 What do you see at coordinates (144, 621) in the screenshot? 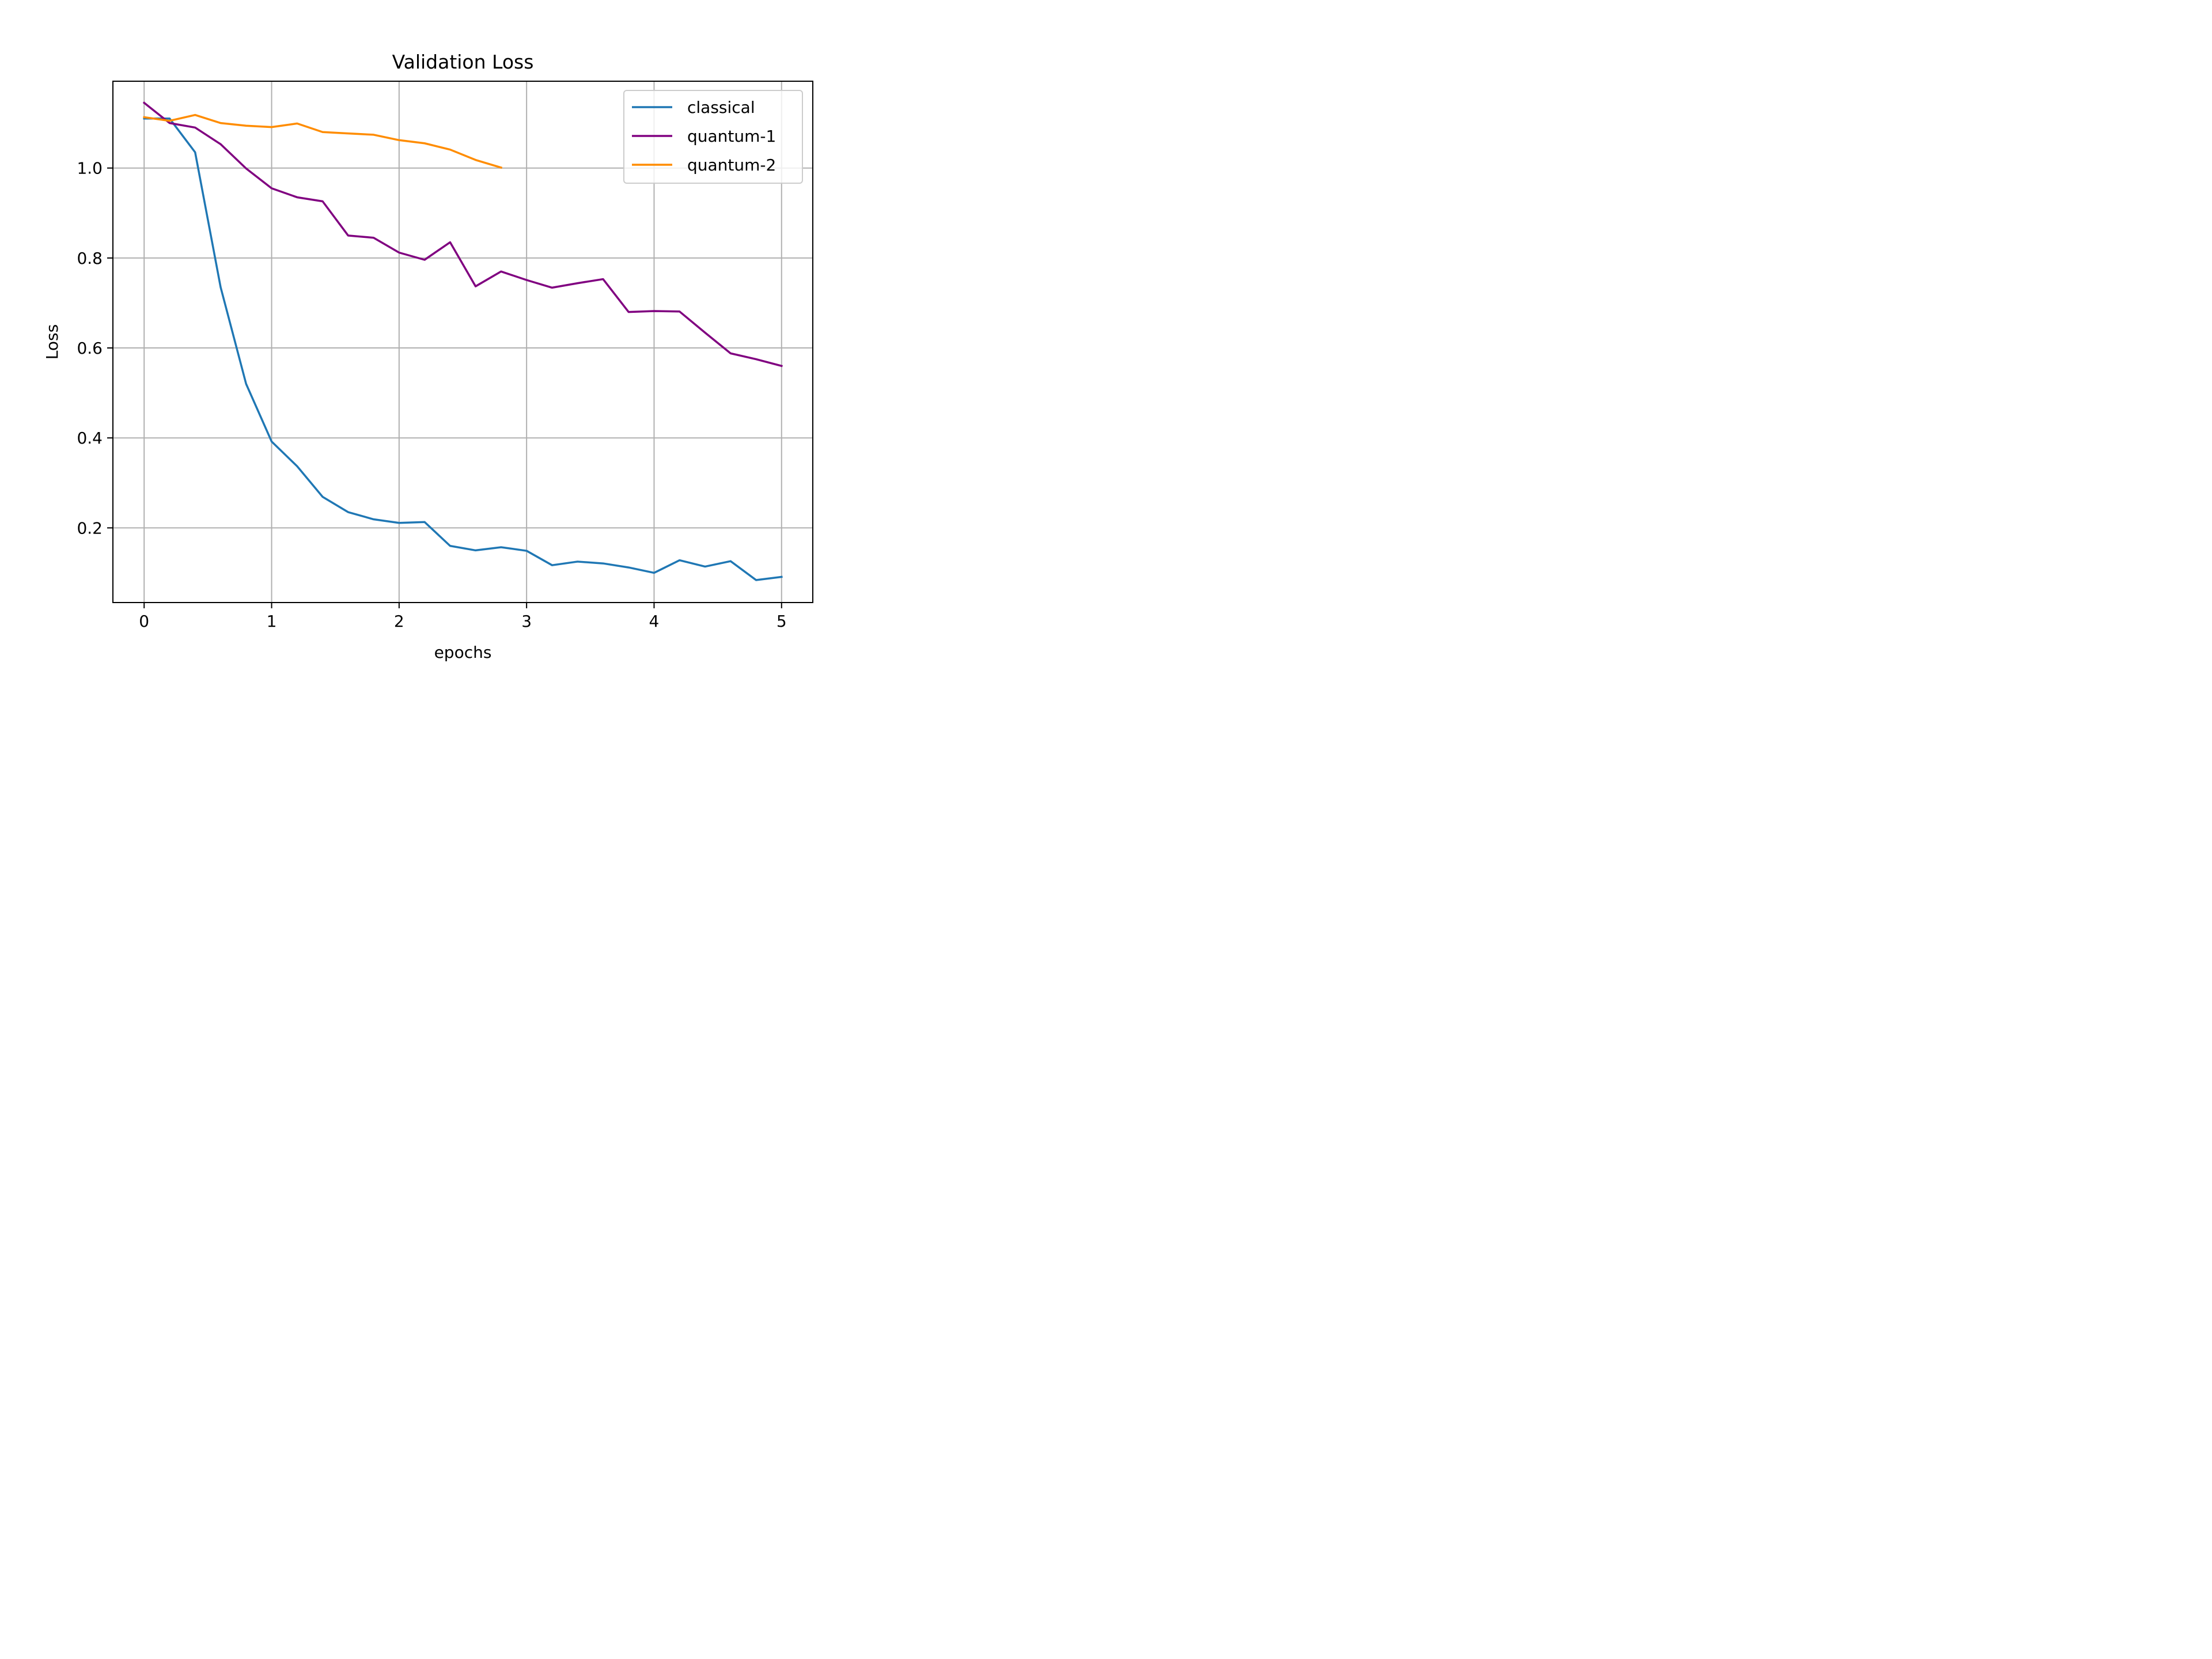
I see `x-tick-label: 0` at bounding box center [144, 621].